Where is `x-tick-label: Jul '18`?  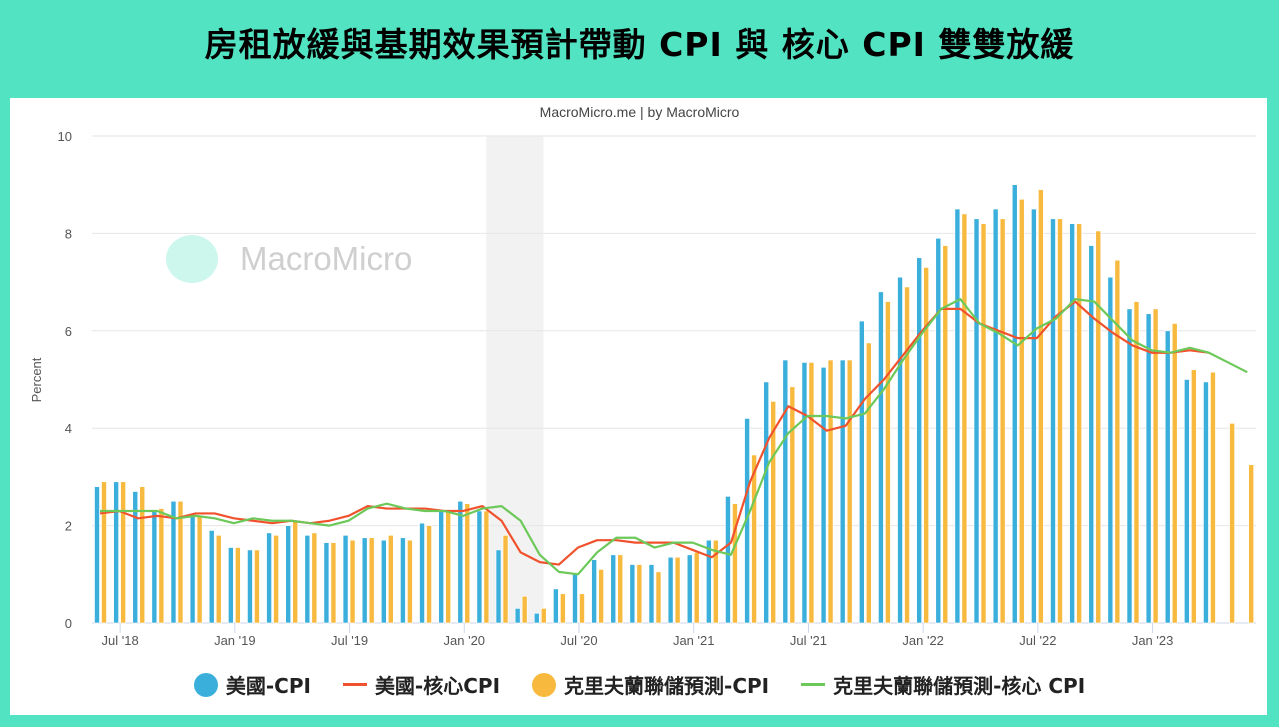
x-tick-label: Jul '18 is located at coordinates (120, 640).